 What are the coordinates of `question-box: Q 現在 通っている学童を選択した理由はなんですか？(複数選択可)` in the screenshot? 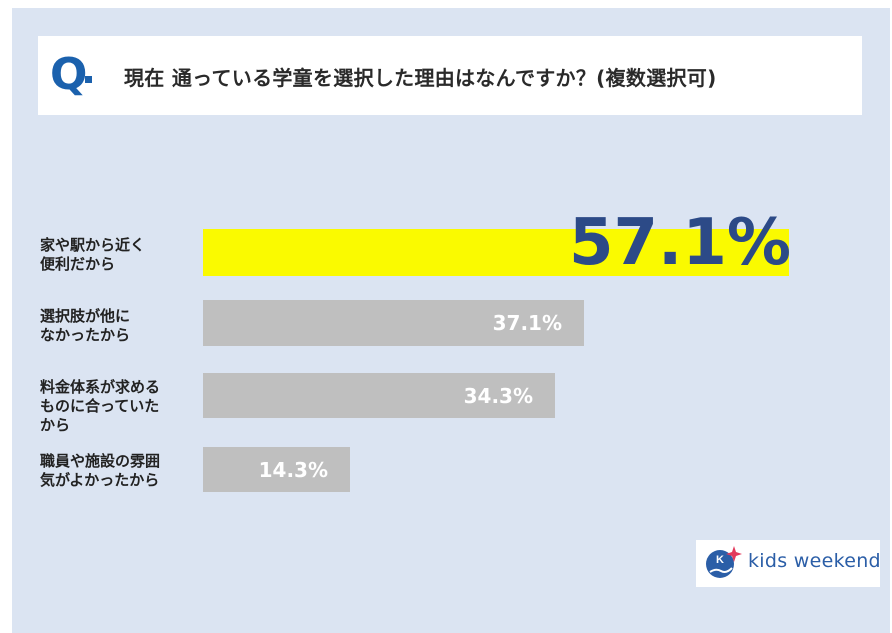 It's located at (450, 75).